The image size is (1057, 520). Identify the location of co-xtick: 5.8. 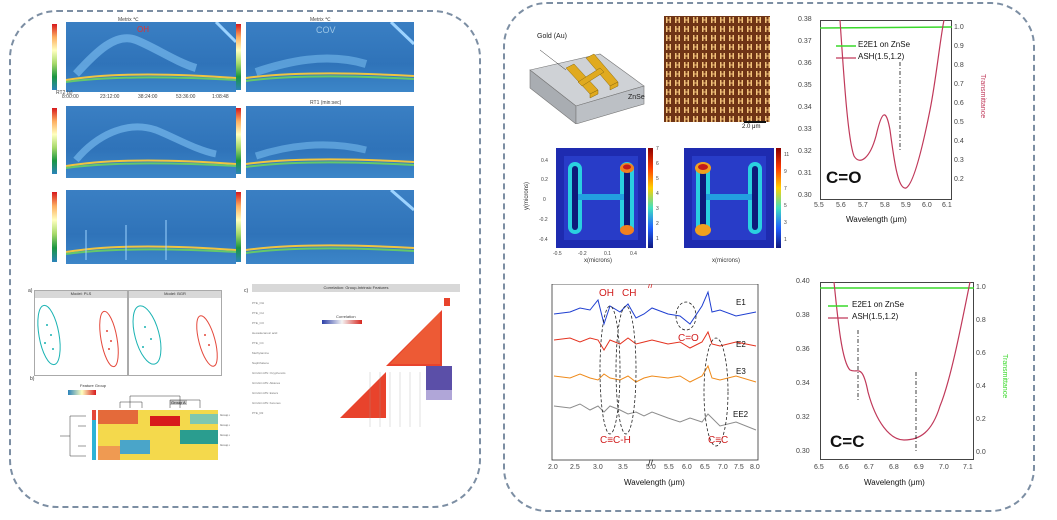
(885, 205).